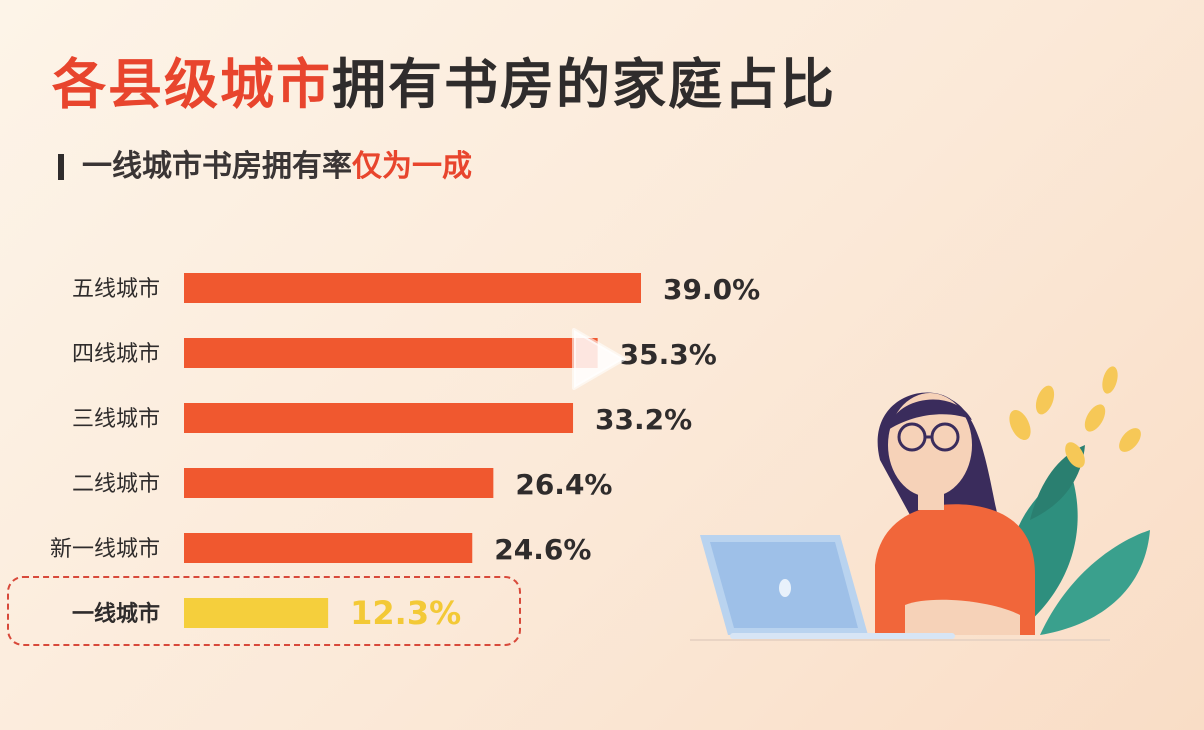 The height and width of the screenshot is (730, 1204). Describe the element at coordinates (711, 289) in the screenshot. I see `value-label: 39.0%` at that location.